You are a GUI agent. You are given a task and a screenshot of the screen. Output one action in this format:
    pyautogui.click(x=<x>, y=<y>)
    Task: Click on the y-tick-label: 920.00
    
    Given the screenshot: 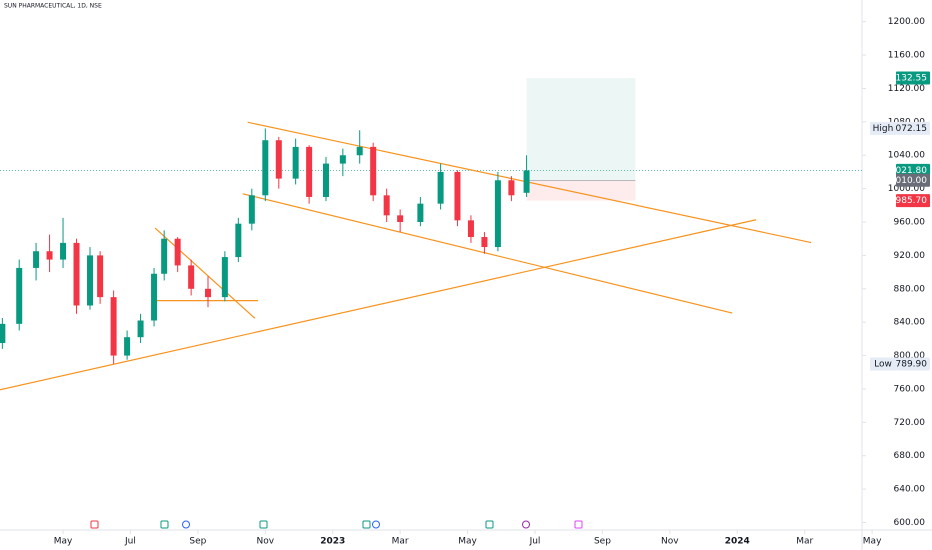 What is the action you would take?
    pyautogui.click(x=910, y=256)
    